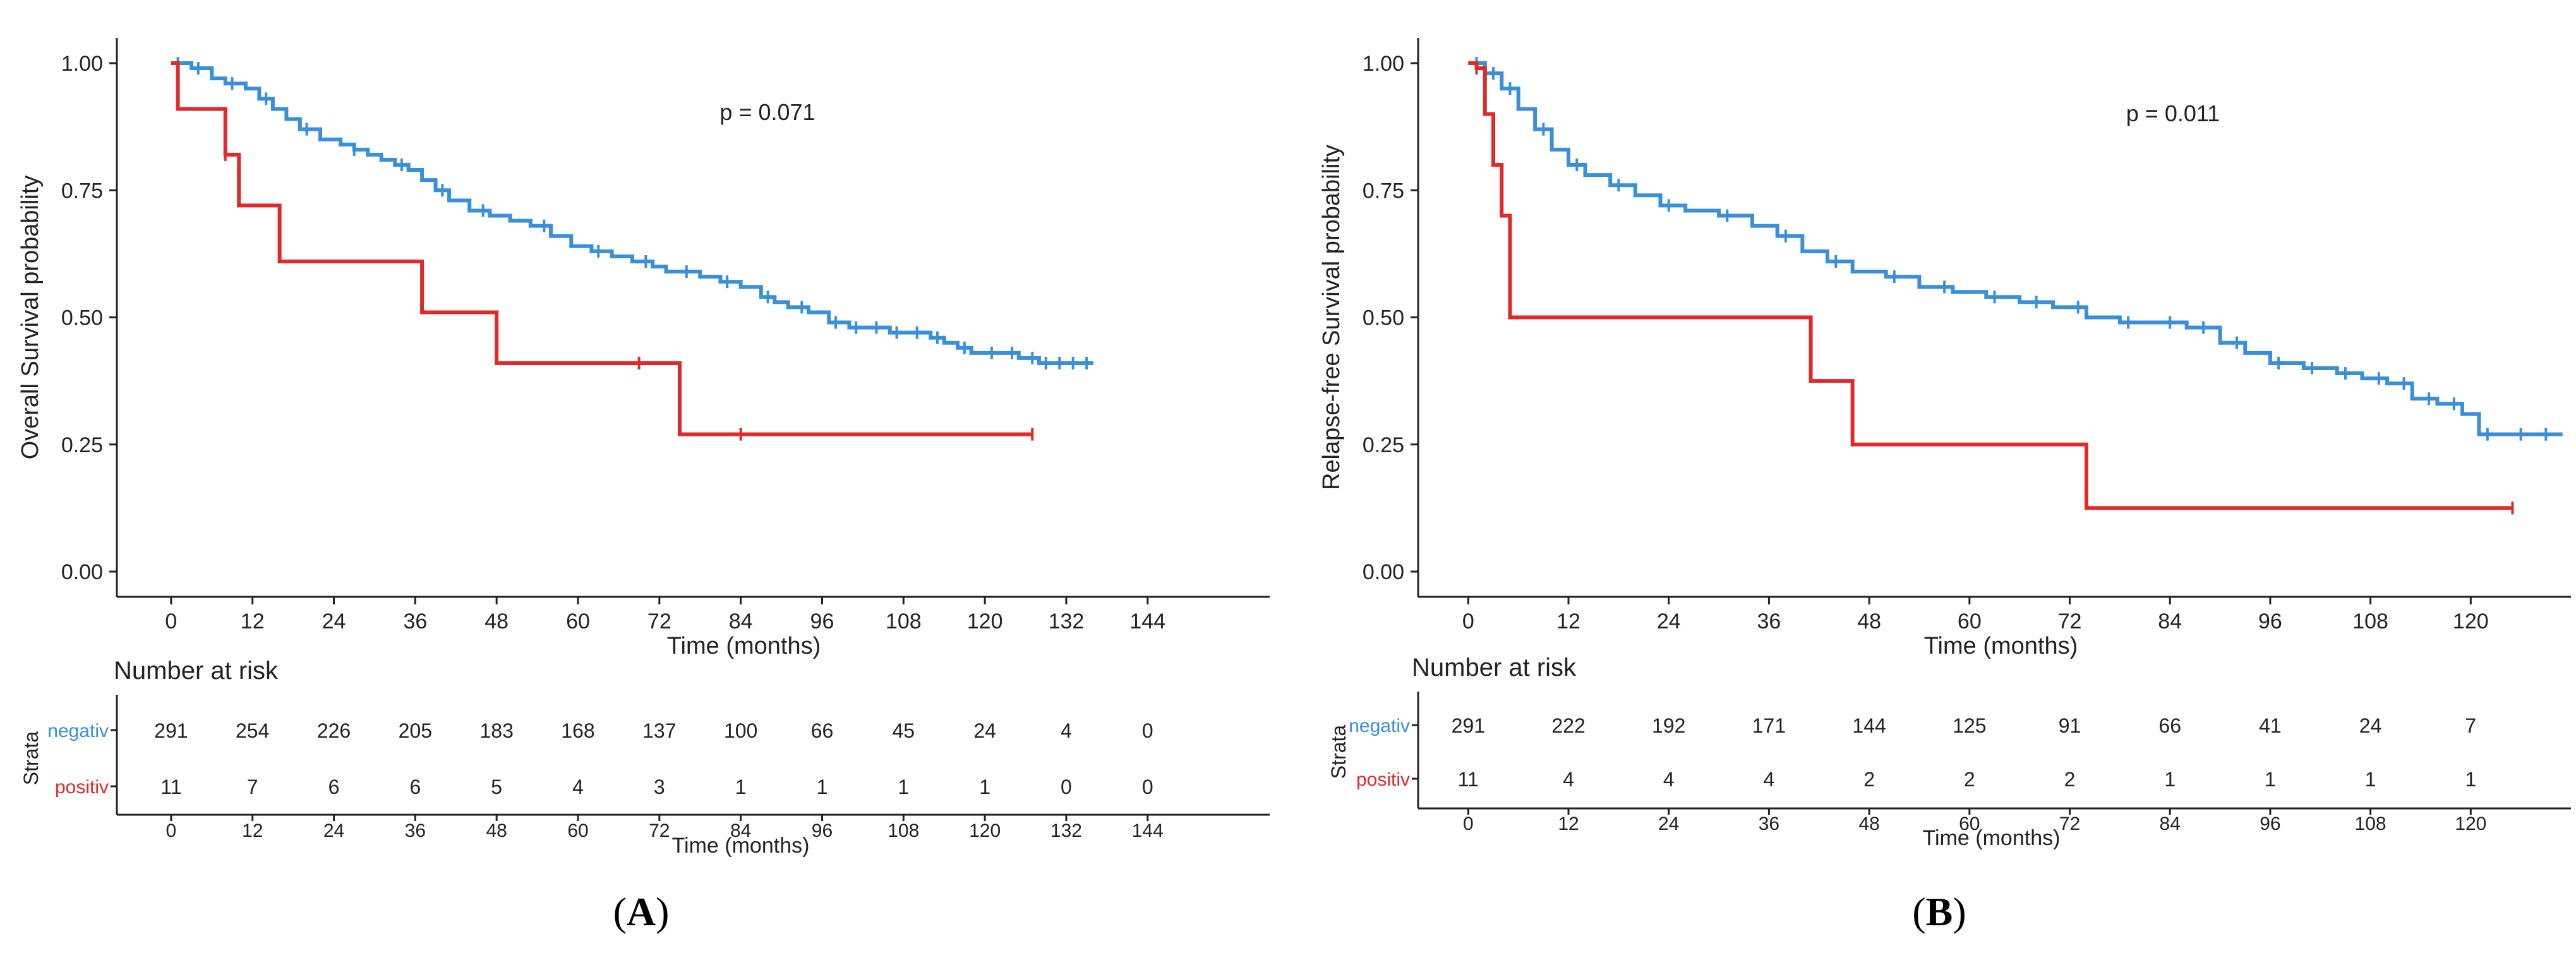  What do you see at coordinates (253, 830) in the screenshot?
I see `risk-x-tick-label: 12` at bounding box center [253, 830].